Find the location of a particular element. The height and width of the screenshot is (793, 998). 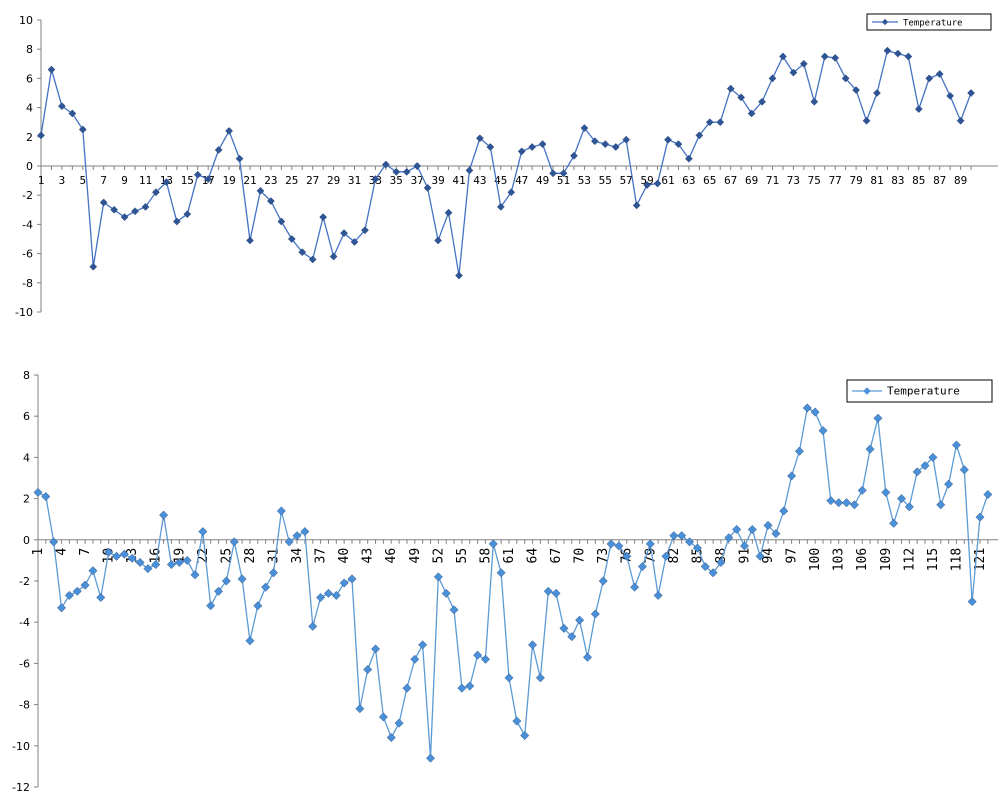

x-tick-label: 77 is located at coordinates (835, 180).